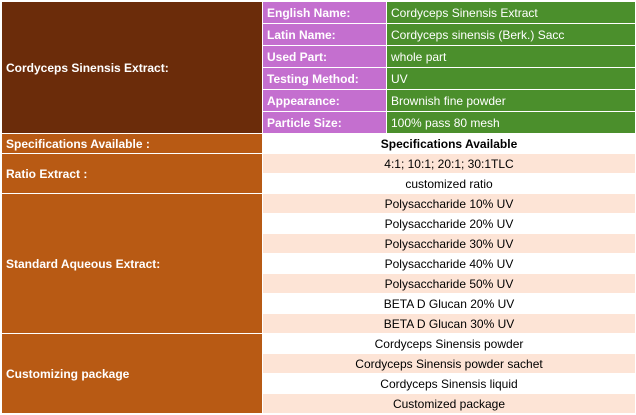 The image size is (636, 415). What do you see at coordinates (511, 34) in the screenshot?
I see `property-value-latin-name: Cordyceps sinensis (Berk.) Sacc` at bounding box center [511, 34].